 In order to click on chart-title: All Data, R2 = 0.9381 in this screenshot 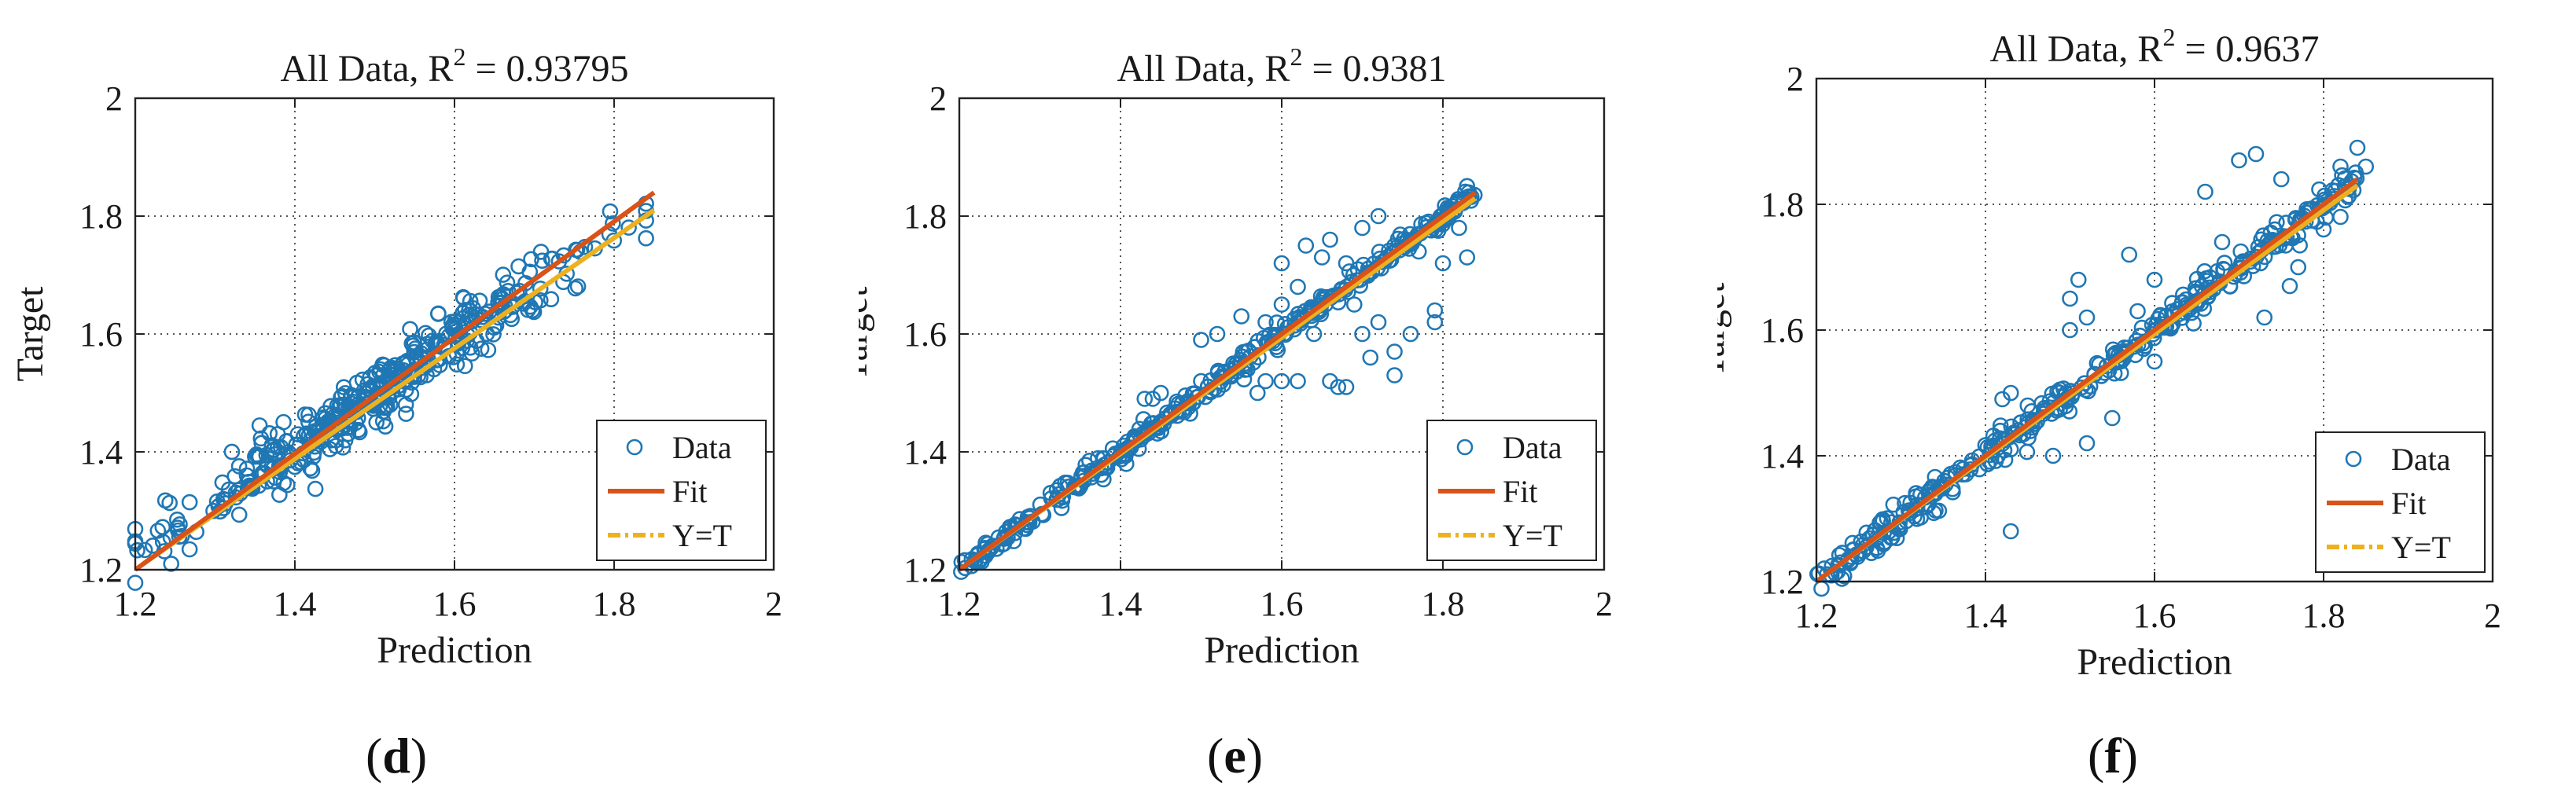, I will do `click(1281, 66)`.